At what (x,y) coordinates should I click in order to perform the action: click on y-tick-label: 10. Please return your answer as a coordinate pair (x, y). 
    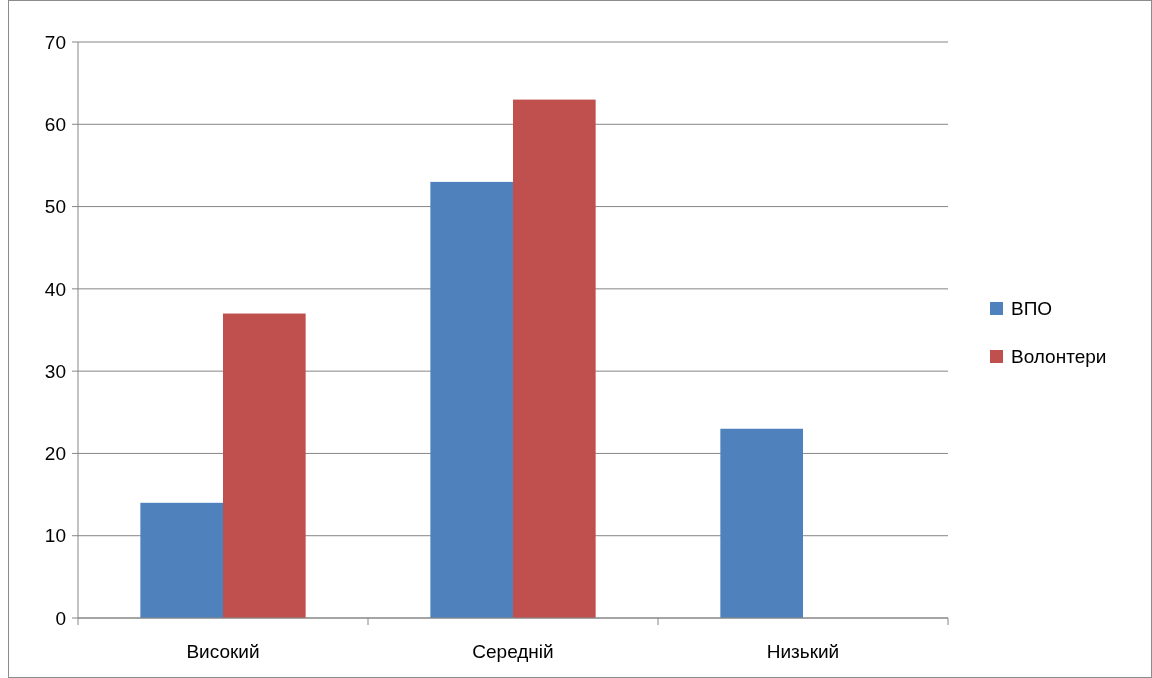
    Looking at the image, I should click on (55, 536).